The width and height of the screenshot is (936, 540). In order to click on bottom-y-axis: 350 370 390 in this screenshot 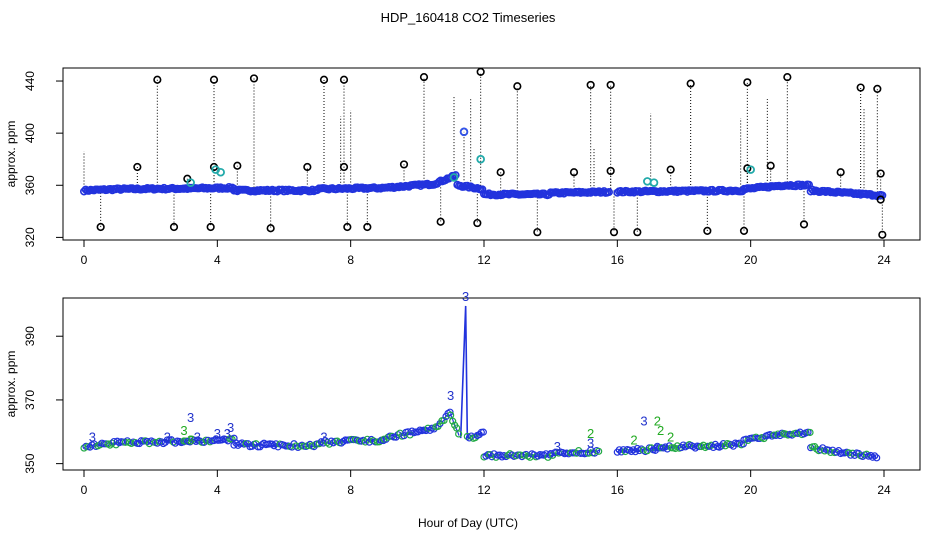, I will do `click(43, 400)`.